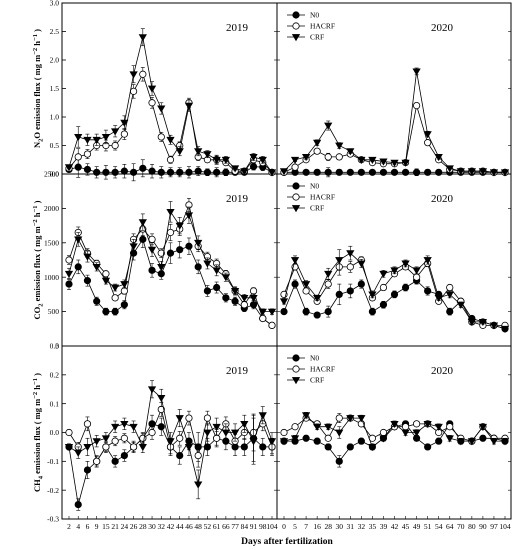 This screenshot has height=550, width=517. What do you see at coordinates (97, 526) in the screenshot?
I see `x-tick-label: 9` at bounding box center [97, 526].